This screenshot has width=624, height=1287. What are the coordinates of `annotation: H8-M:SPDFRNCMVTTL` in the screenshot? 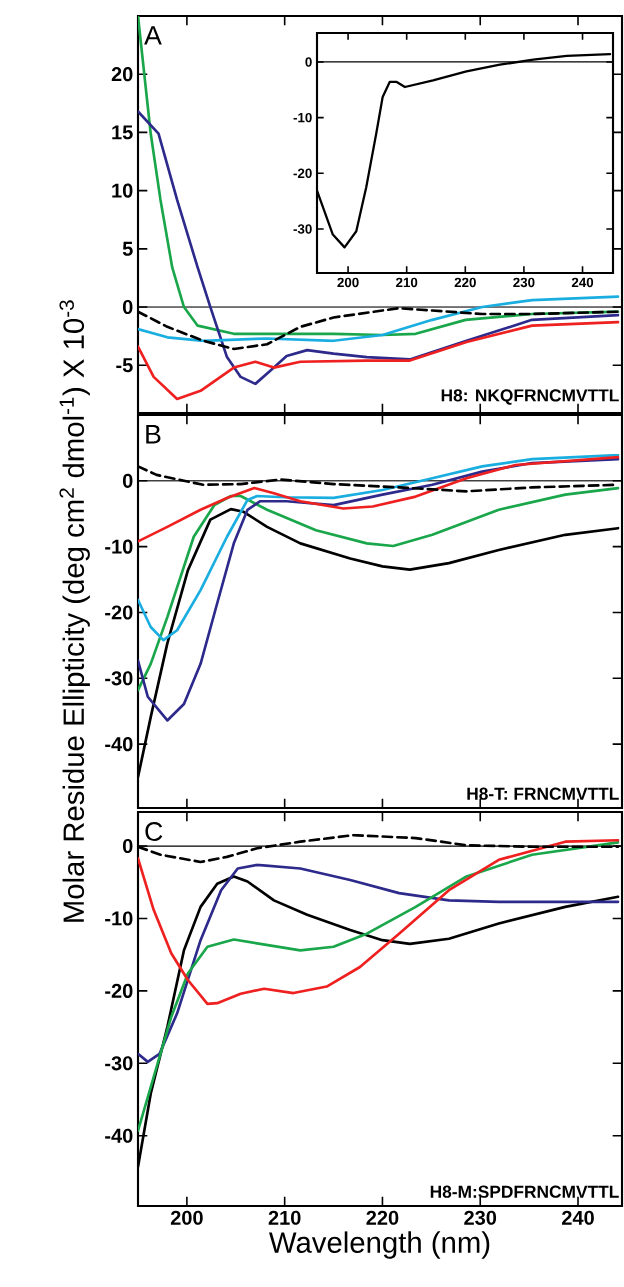 It's located at (524, 1191).